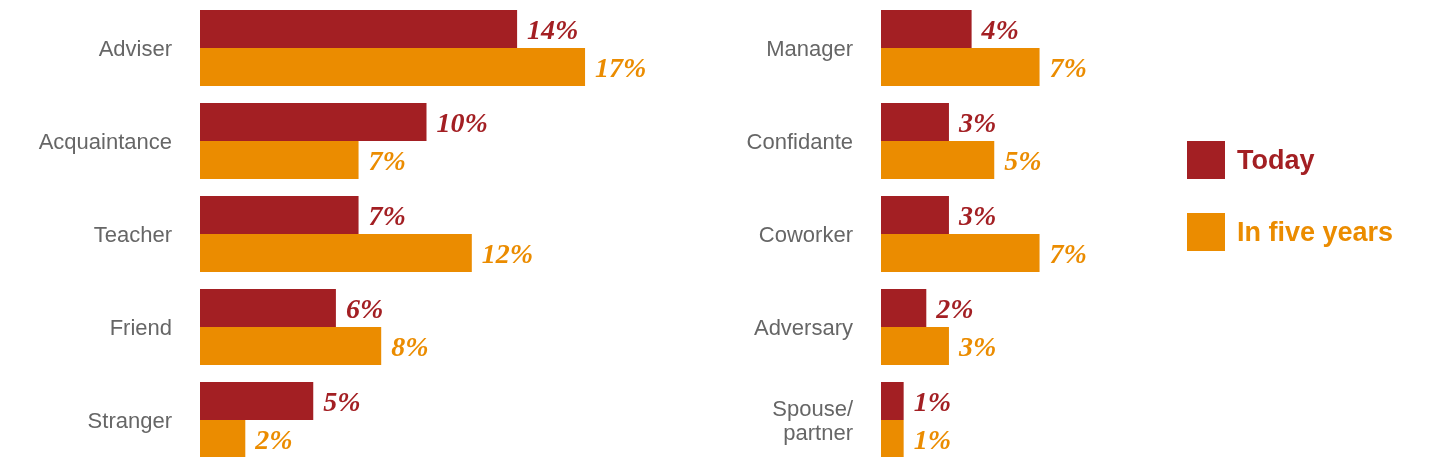  What do you see at coordinates (999, 29) in the screenshot?
I see `data-label: 4%` at bounding box center [999, 29].